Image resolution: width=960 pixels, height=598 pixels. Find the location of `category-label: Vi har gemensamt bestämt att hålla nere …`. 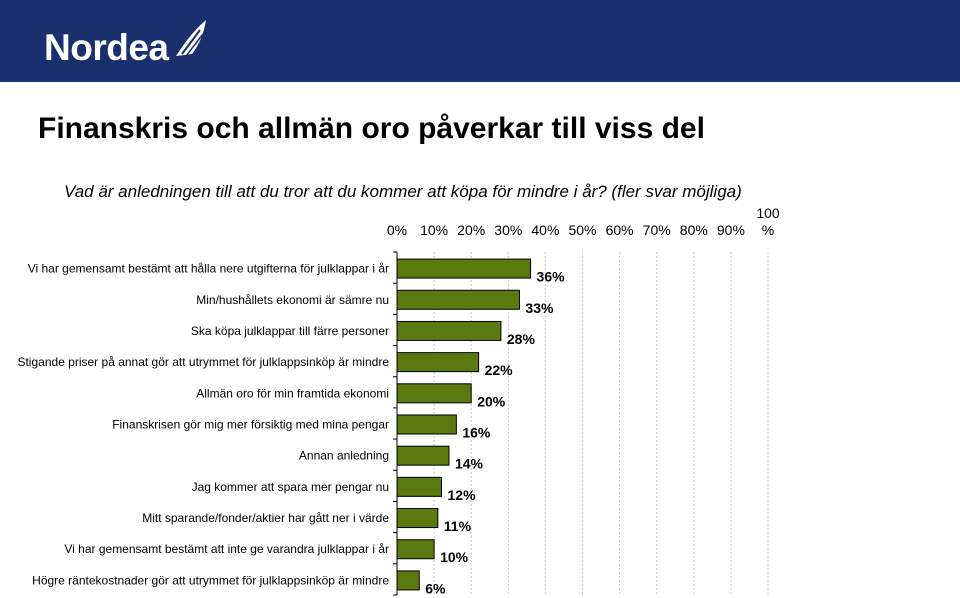

category-label: Vi har gemensamt bestämt att hålla nere … is located at coordinates (208, 269).